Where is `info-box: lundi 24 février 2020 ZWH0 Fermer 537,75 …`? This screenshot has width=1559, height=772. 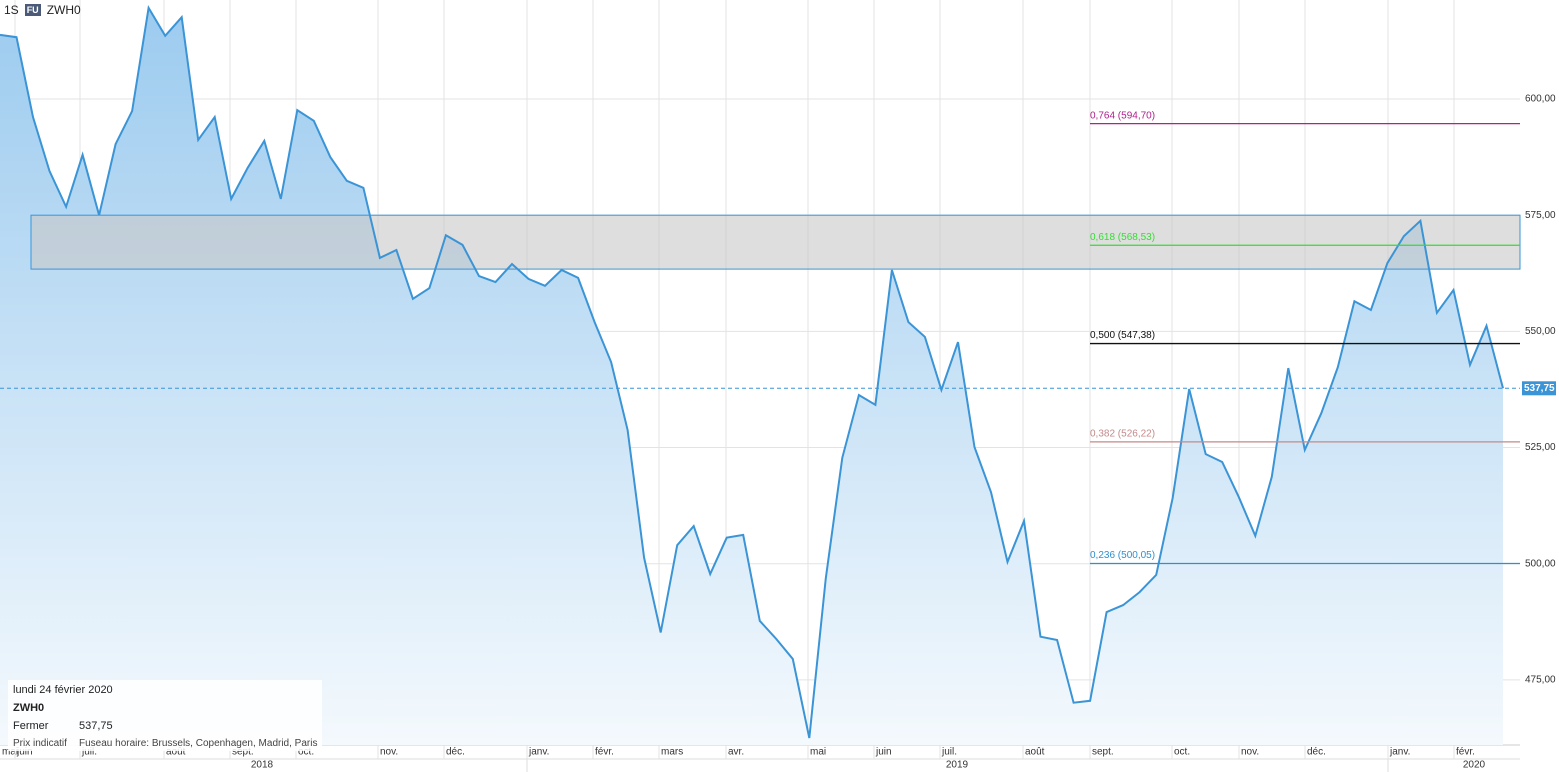 info-box: lundi 24 février 2020 ZWH0 Fermer 537,75 … is located at coordinates (165, 715).